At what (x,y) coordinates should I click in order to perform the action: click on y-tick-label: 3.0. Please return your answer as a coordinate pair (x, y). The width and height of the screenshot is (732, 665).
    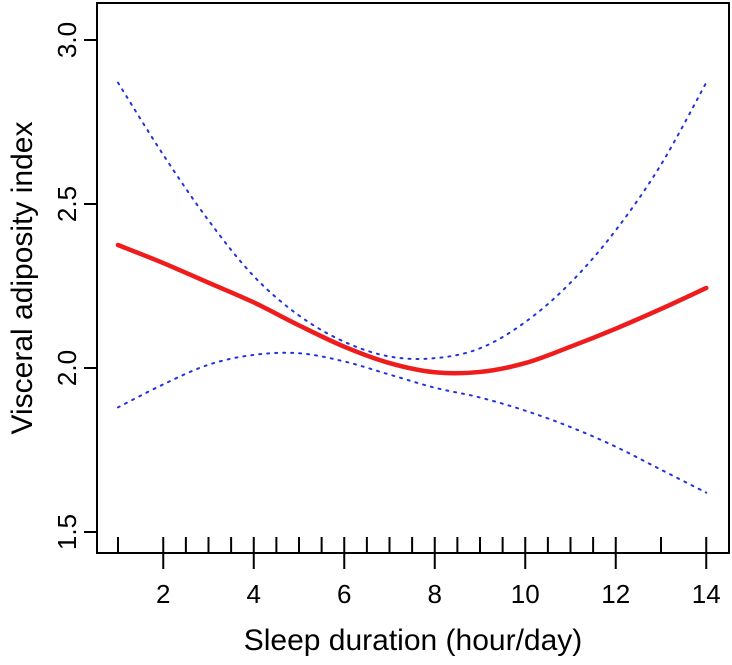
    Looking at the image, I should click on (67, 40).